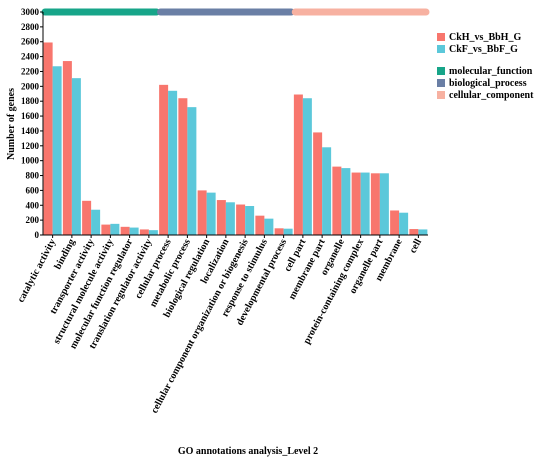 The image size is (550, 462). Describe the element at coordinates (248, 451) in the screenshot. I see `x-axis-title: GO annotations analysis_Level 2` at that location.